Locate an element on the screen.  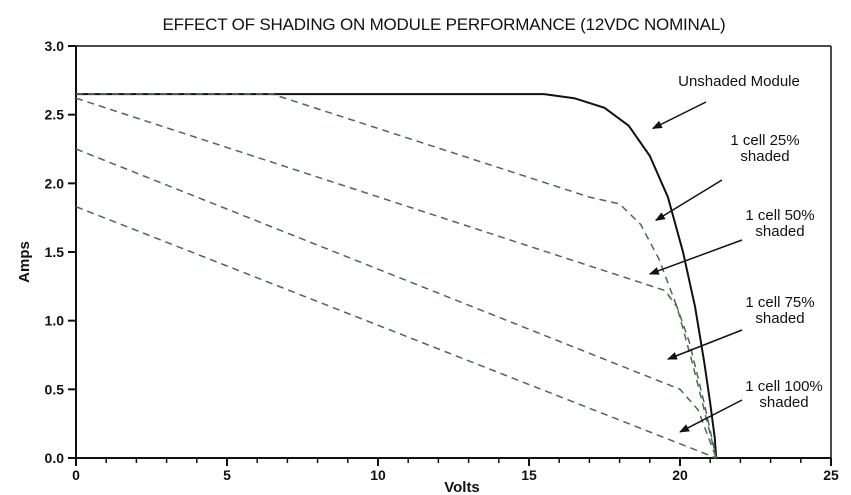
y-tick-label: 0.5 is located at coordinates (55, 389).